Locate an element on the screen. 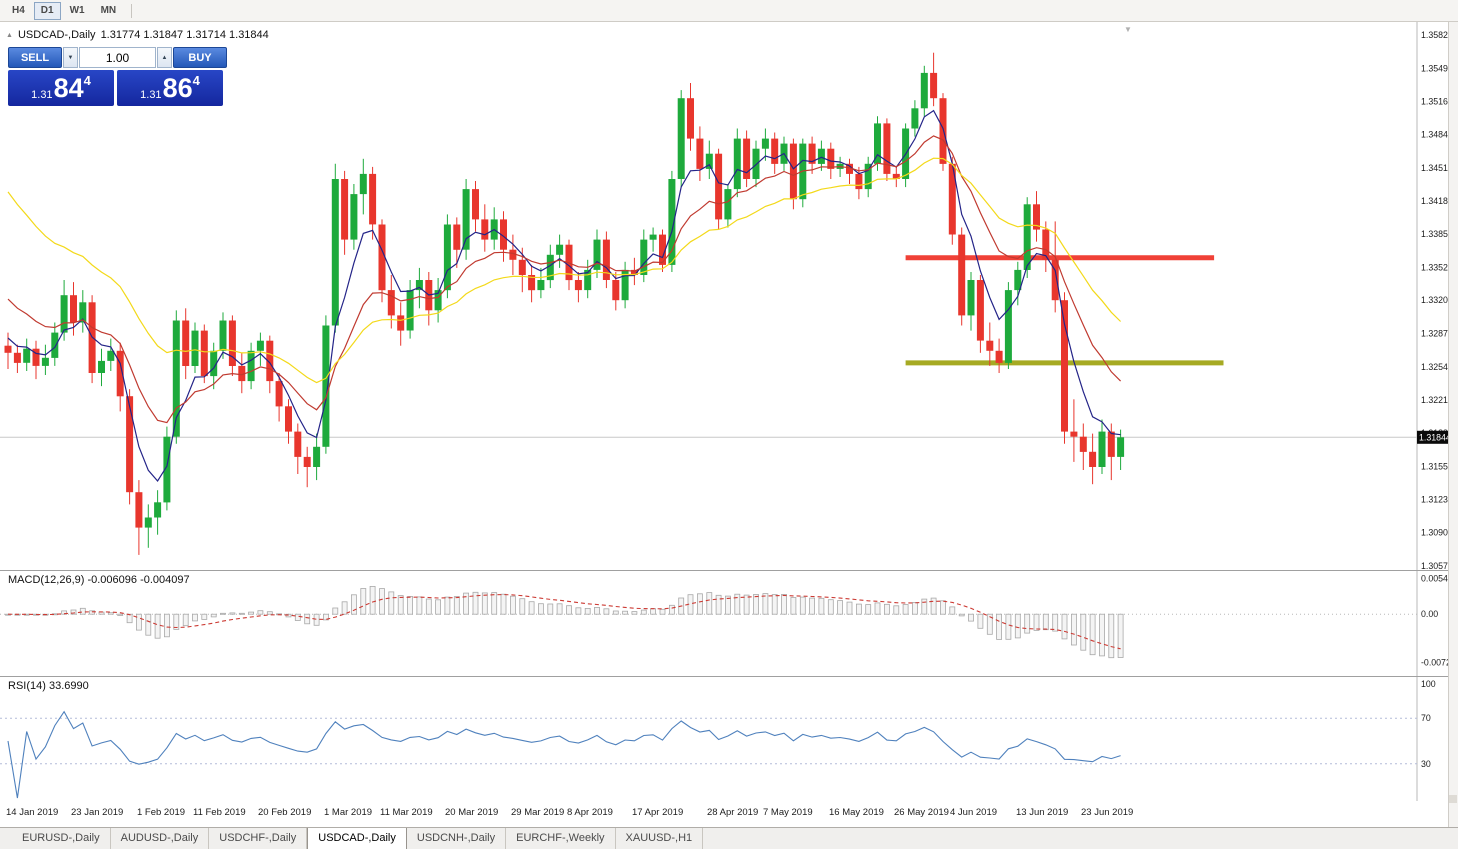  timeframe-w1-button: W1 is located at coordinates (77, 10).